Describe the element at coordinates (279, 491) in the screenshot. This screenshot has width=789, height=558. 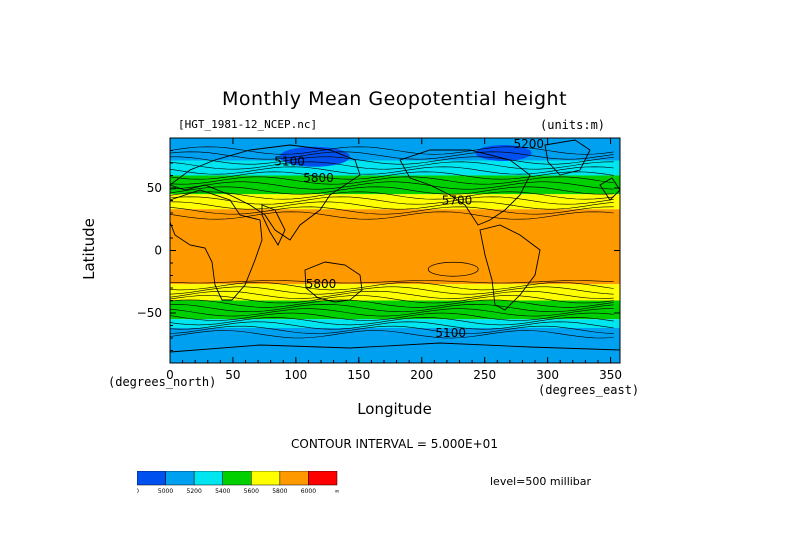
I see `legend-level-label: 5800` at that location.